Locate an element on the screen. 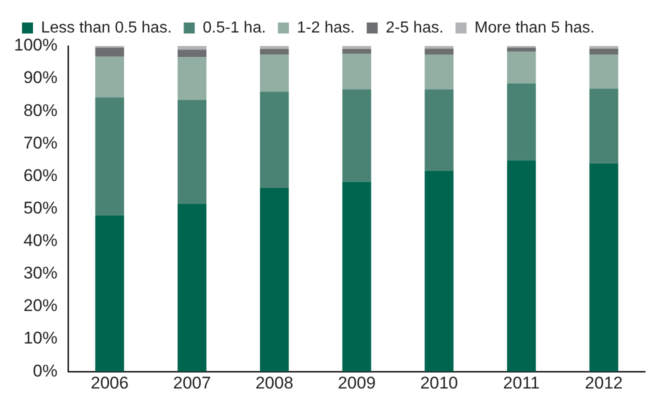 Image resolution: width=657 pixels, height=402 pixels. x-tick-label: 2008 is located at coordinates (274, 382).